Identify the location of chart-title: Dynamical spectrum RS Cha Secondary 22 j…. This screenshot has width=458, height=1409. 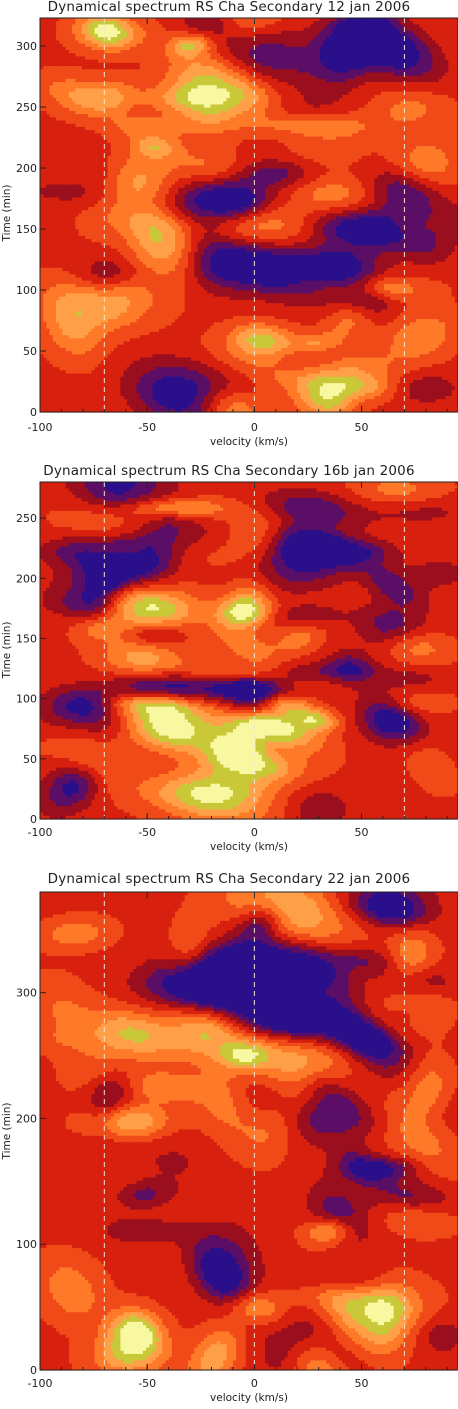
(229, 879).